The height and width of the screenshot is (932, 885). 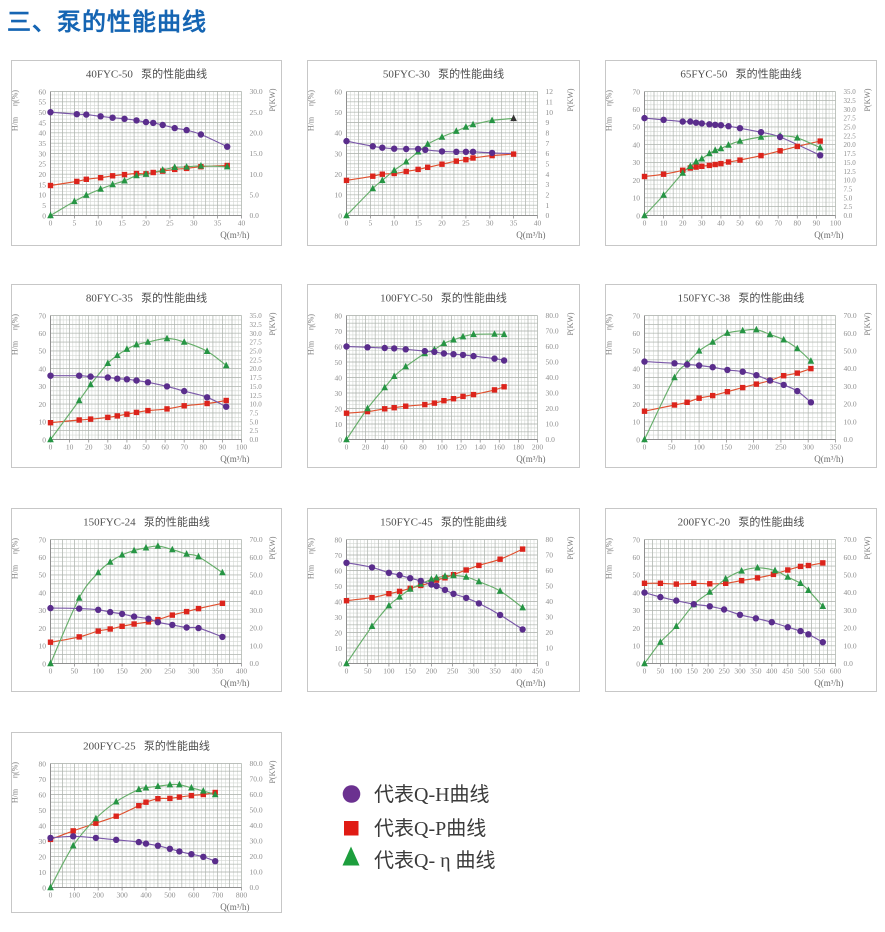 I want to click on svg-text: 11, so click(x=549, y=101).